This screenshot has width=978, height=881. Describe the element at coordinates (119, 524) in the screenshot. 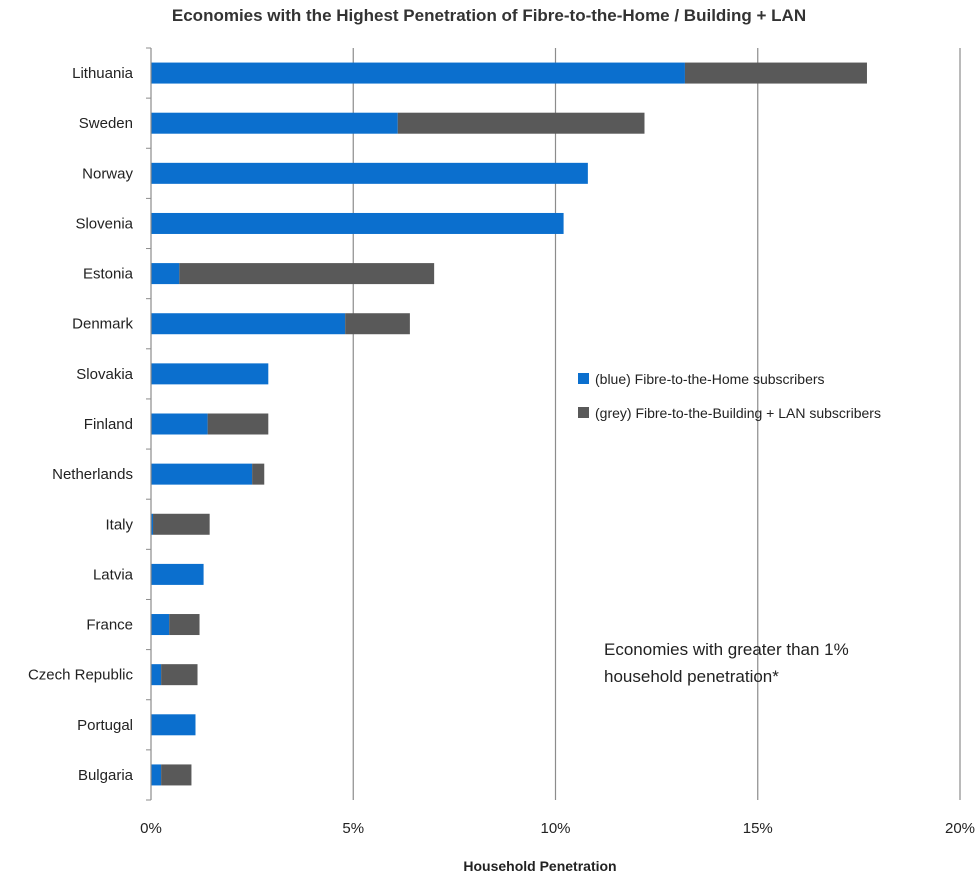

I see `category-label: Italy` at that location.